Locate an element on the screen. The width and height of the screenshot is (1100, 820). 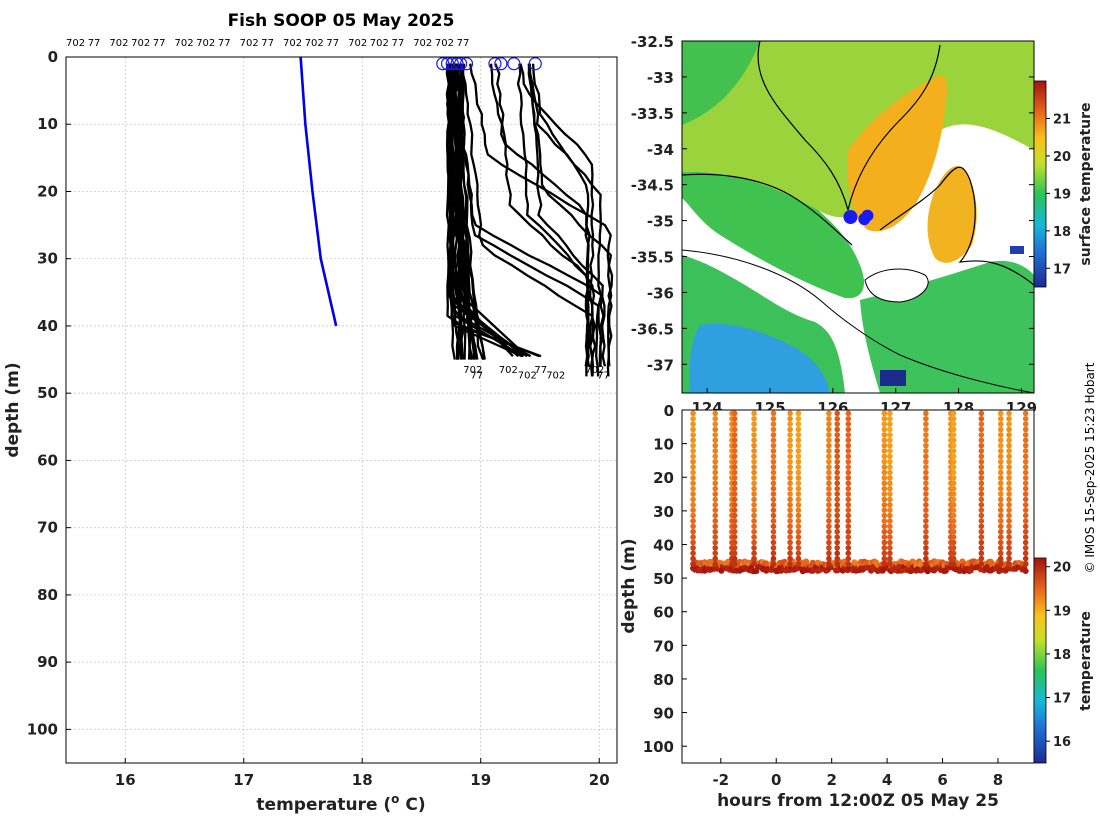
kangaroo-island is located at coordinates (896, 285).